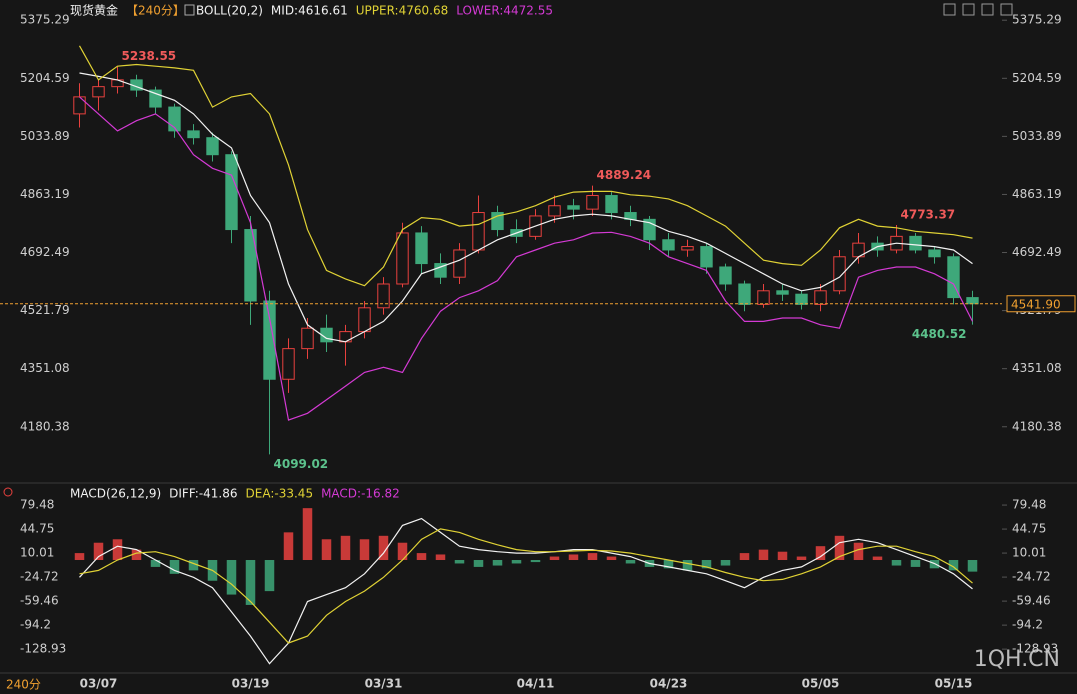 Image resolution: width=1077 pixels, height=694 pixels. Describe the element at coordinates (203, 494) in the screenshot. I see `legend-text: DIFF:-41.86` at that location.